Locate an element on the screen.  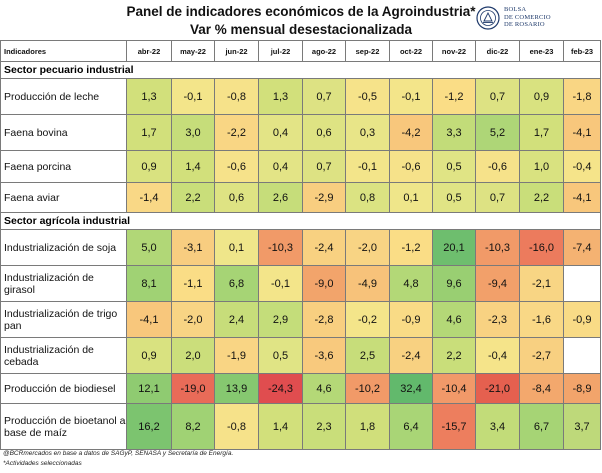
footnote-note: *Actividades seleccionadas is located at coordinates (42, 463).